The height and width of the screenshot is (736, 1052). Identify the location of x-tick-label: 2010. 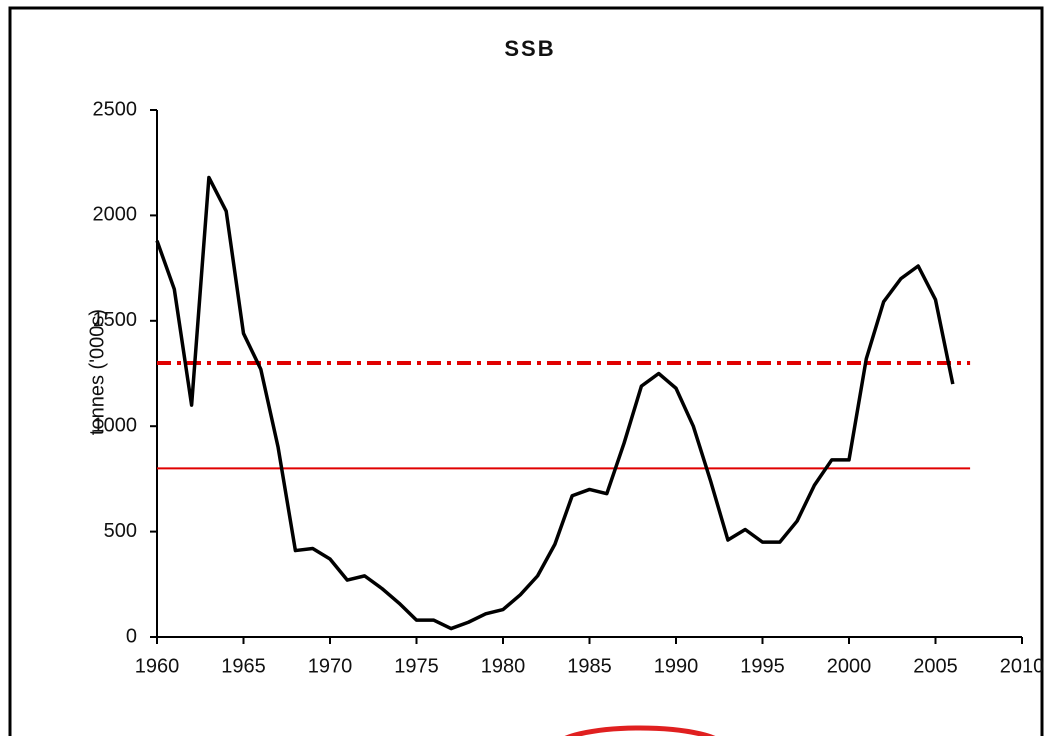
(1022, 666).